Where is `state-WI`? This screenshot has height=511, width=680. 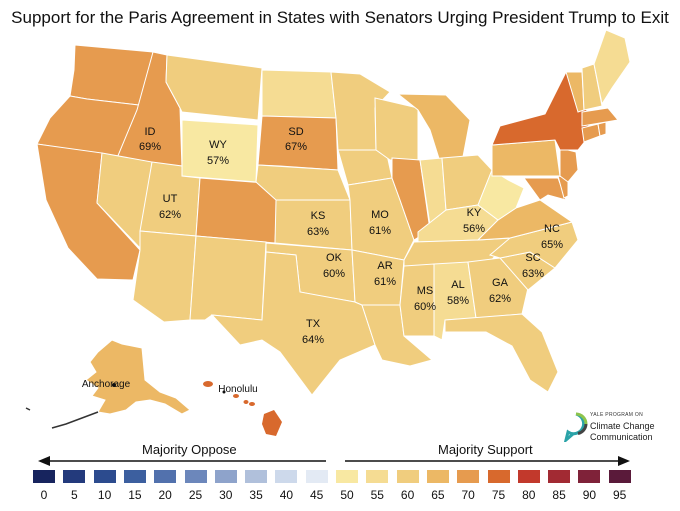 state-WI is located at coordinates (396, 129).